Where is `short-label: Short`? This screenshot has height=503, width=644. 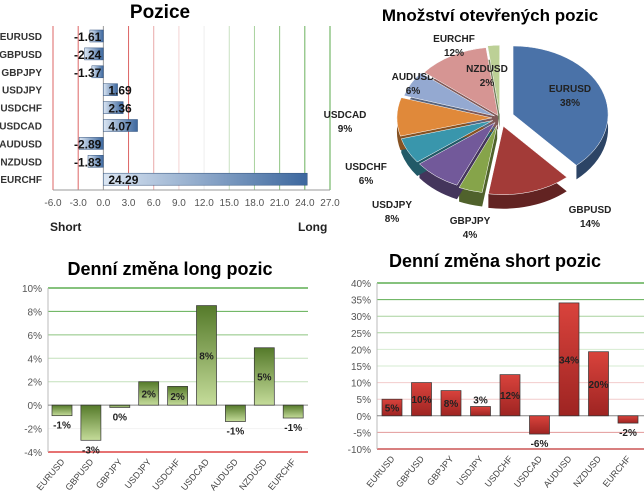
short-label: Short is located at coordinates (66, 227).